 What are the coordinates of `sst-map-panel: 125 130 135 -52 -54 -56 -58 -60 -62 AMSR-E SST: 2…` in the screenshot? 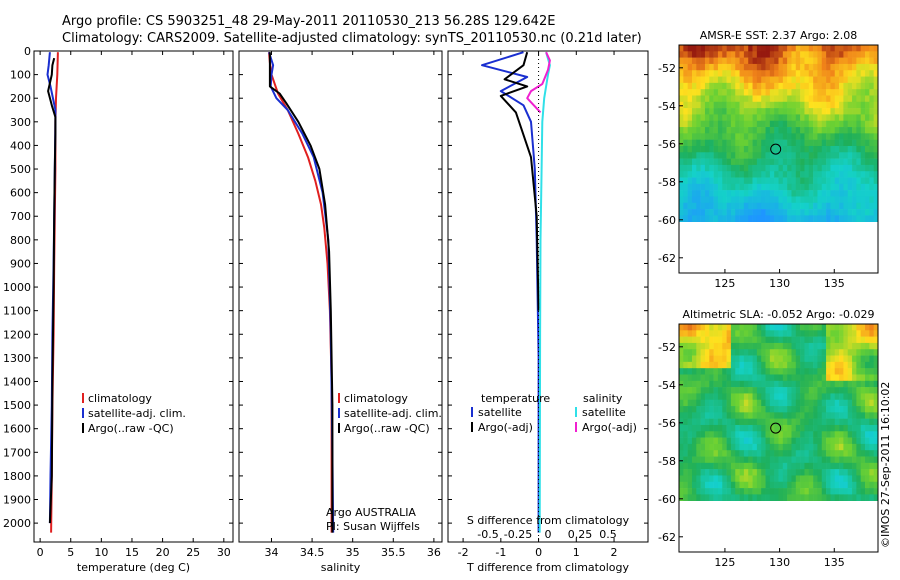 It's located at (768, 159).